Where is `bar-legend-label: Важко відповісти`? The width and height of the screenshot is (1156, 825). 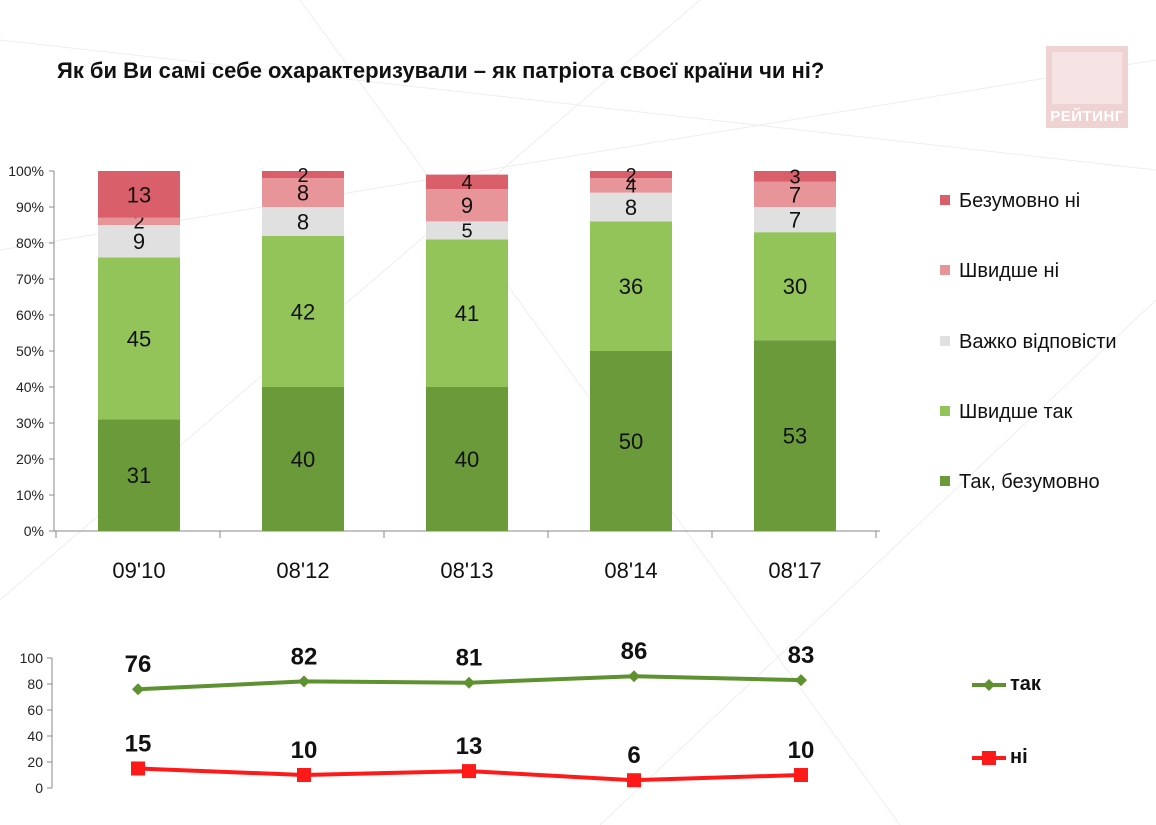
bar-legend-label: Важко відповісти is located at coordinates (1038, 342).